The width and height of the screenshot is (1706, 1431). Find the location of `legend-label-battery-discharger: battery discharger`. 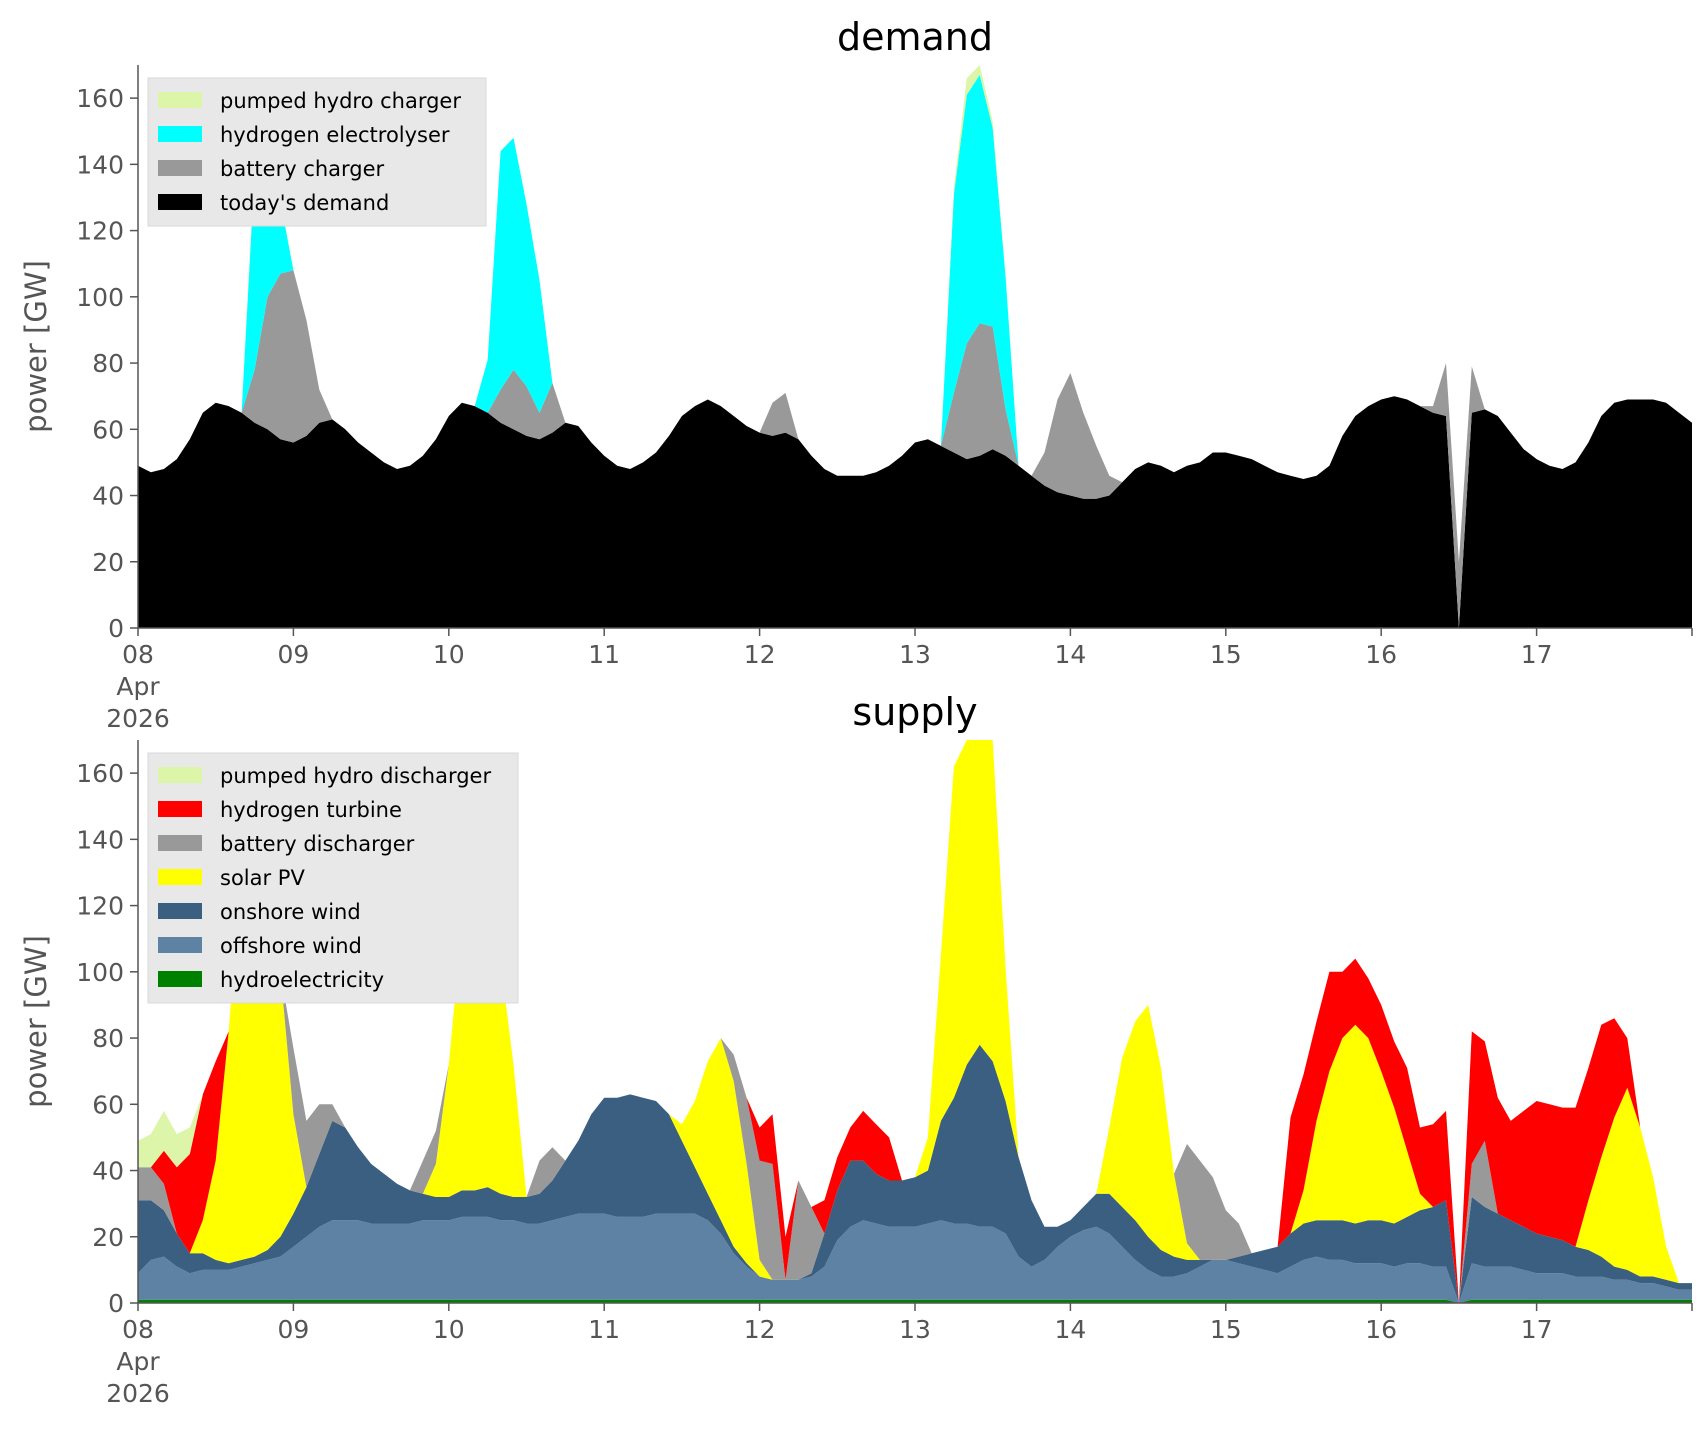

legend-label-battery-discharger: battery discharger is located at coordinates (317, 844).